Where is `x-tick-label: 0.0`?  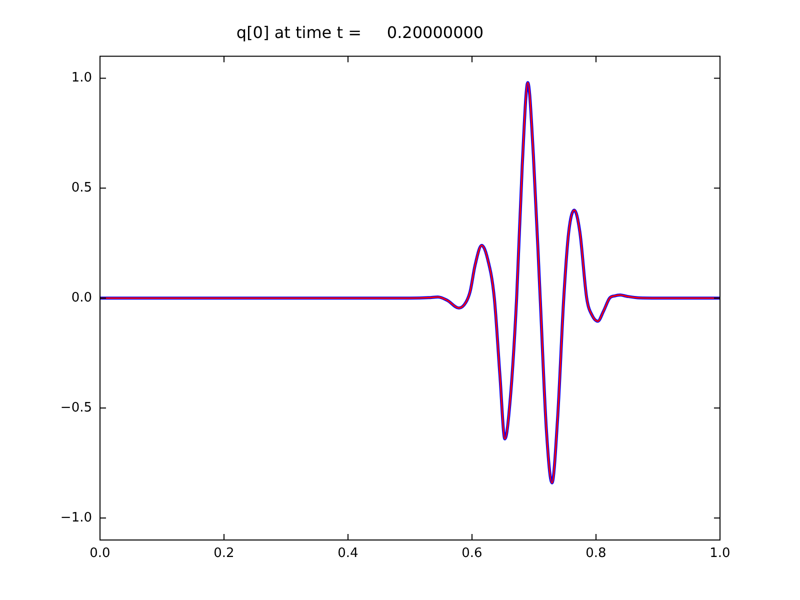 x-tick-label: 0.0 is located at coordinates (100, 554).